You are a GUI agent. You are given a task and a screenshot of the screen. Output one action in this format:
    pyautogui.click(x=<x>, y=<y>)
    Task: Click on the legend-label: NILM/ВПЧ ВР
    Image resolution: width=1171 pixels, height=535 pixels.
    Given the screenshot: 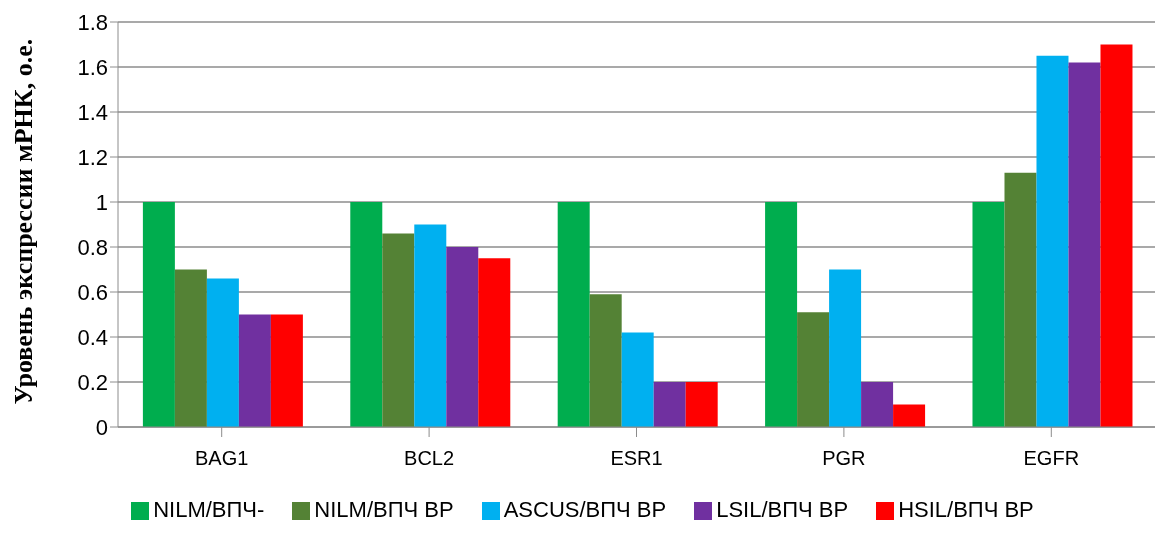 What is the action you would take?
    pyautogui.click(x=384, y=509)
    